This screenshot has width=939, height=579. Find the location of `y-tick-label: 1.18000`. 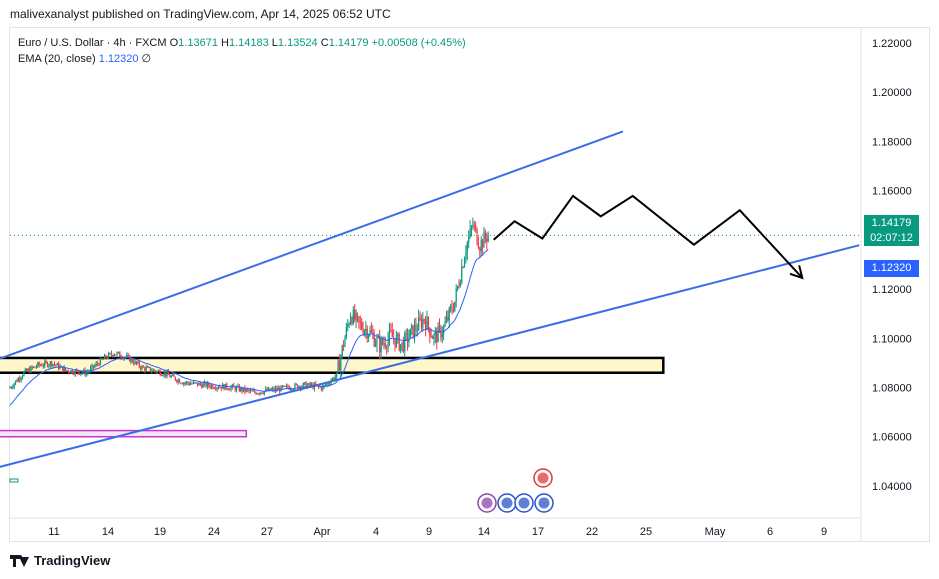

y-tick-label: 1.18000 is located at coordinates (892, 142).